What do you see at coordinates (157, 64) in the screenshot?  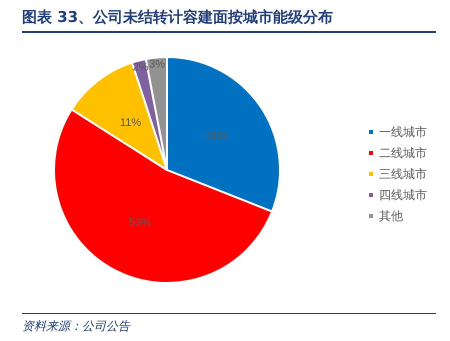 I see `data-label: 3%` at bounding box center [157, 64].